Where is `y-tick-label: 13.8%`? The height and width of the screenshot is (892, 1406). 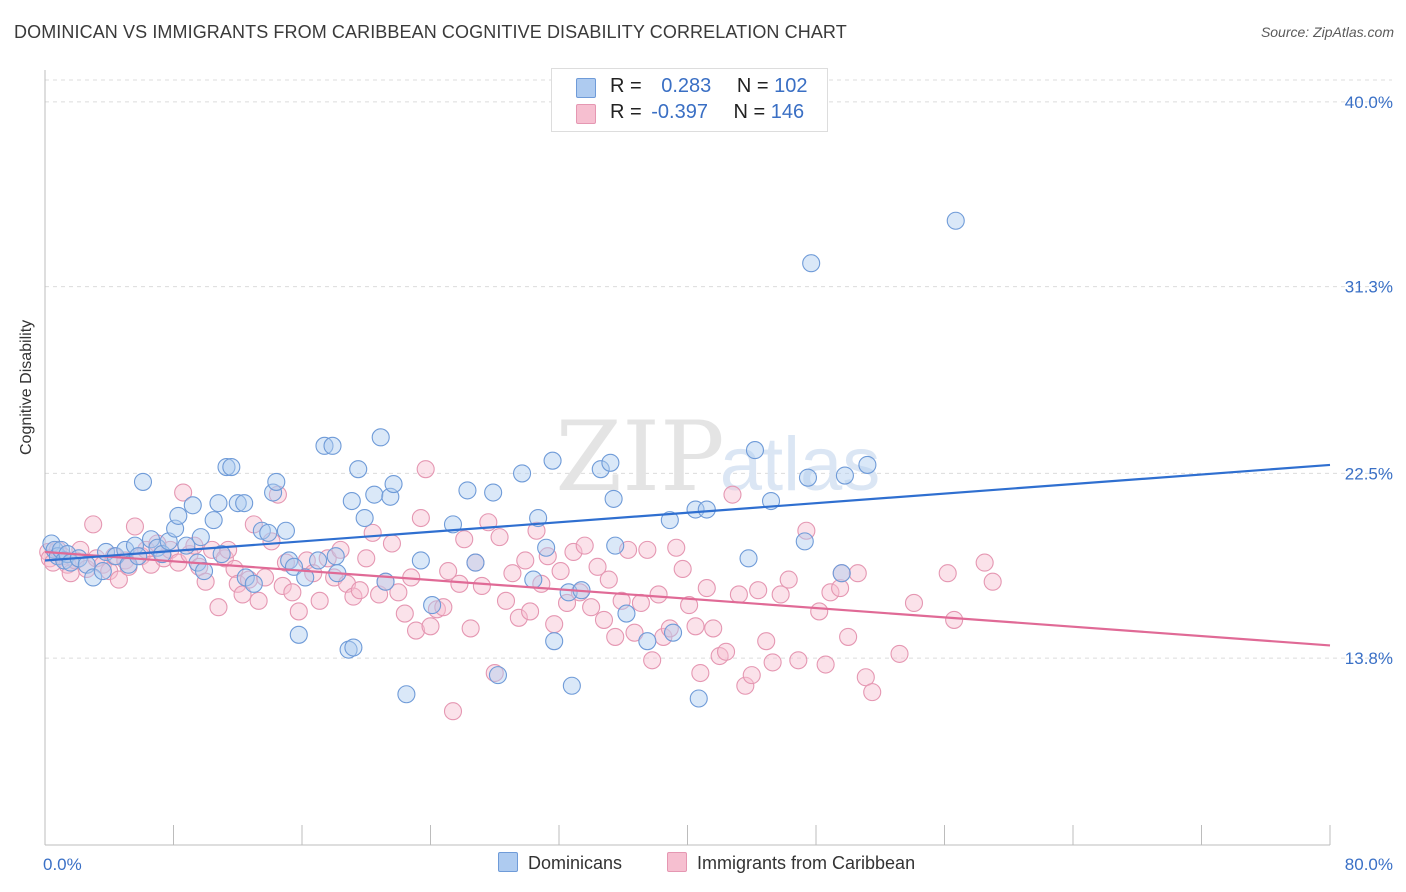
y-tick-label: 13.8% is located at coordinates (1369, 658).